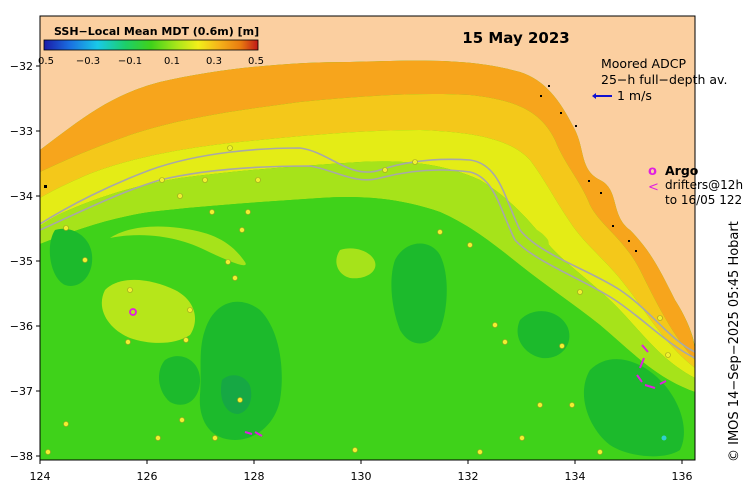 This screenshot has height=496, width=750. Describe the element at coordinates (256, 61) in the screenshot. I see `colorbar-tick-6: 0.5` at that location.